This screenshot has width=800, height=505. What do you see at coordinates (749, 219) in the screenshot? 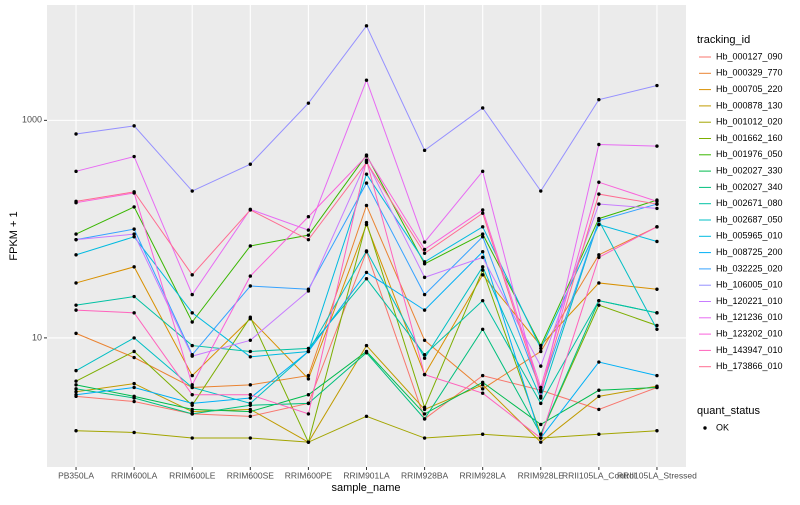
I see `legend-label: Hb_002687_050` at bounding box center [749, 219].